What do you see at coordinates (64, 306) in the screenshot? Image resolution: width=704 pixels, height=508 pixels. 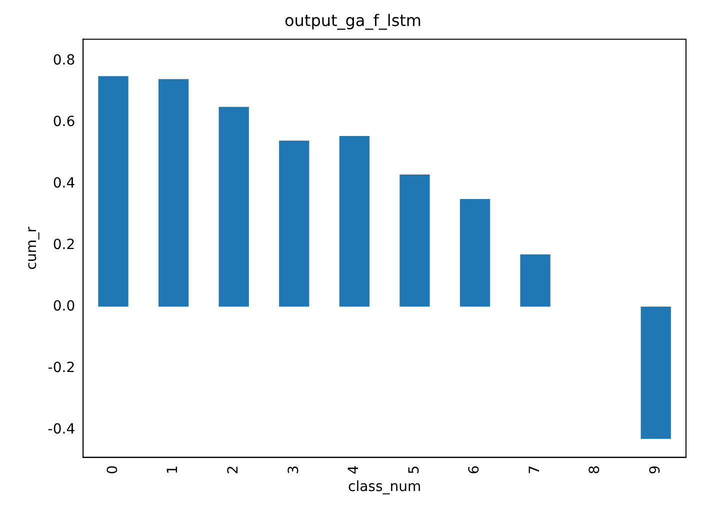 I see `y-tick-label: 0.0` at bounding box center [64, 306].